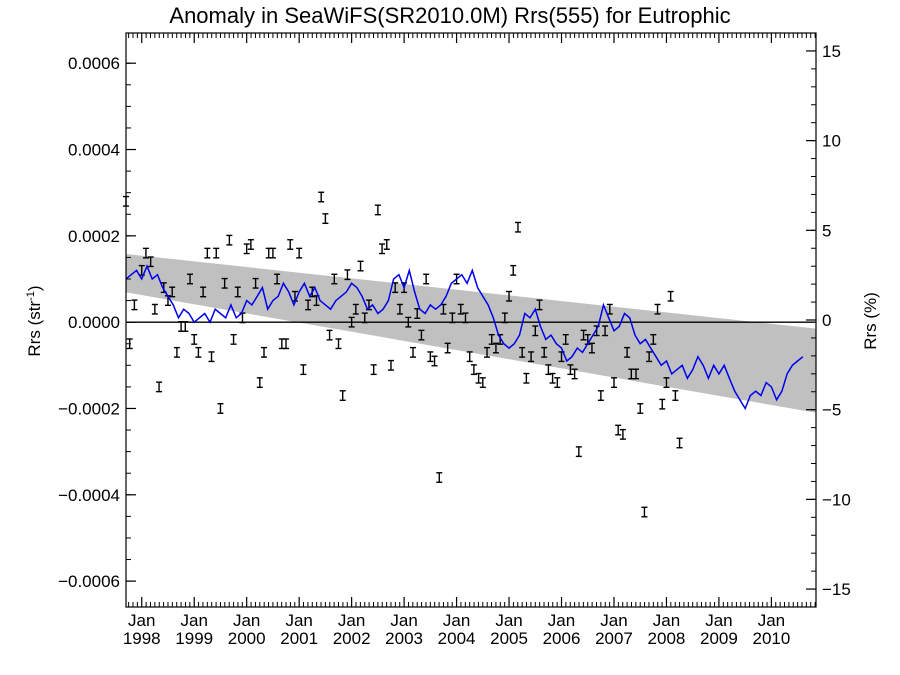  Describe the element at coordinates (94, 63) in the screenshot. I see `y-tick-label-left: 0.0006` at that location.